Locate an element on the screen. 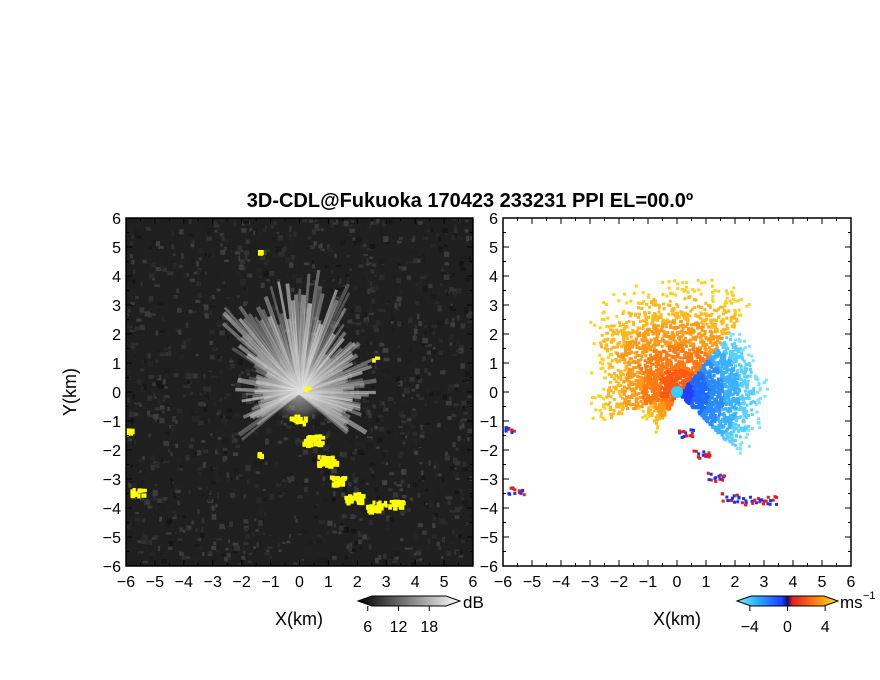 The image size is (880, 680). reflectivity-x-tick-label: −5 is located at coordinates (155, 582).